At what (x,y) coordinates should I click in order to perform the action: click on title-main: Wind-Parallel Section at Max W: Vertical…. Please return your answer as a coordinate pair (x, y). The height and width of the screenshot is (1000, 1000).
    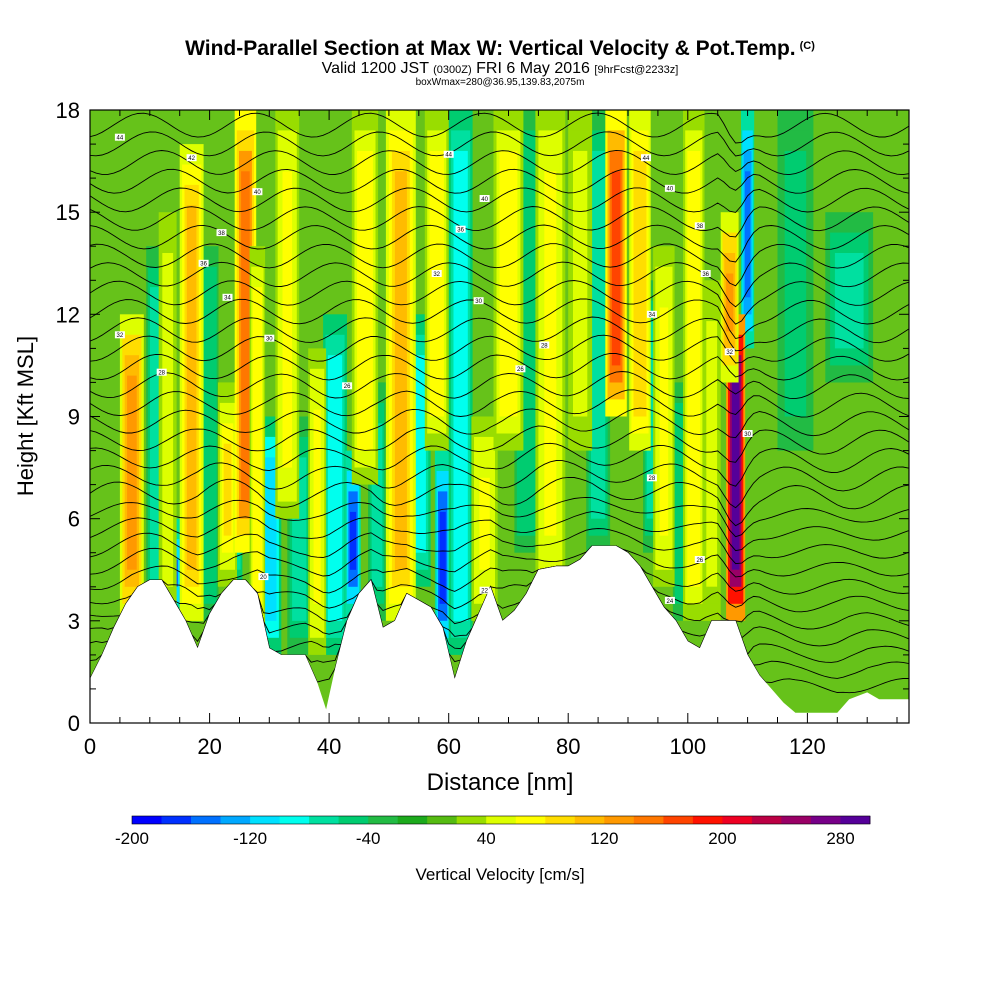
    Looking at the image, I should click on (490, 48).